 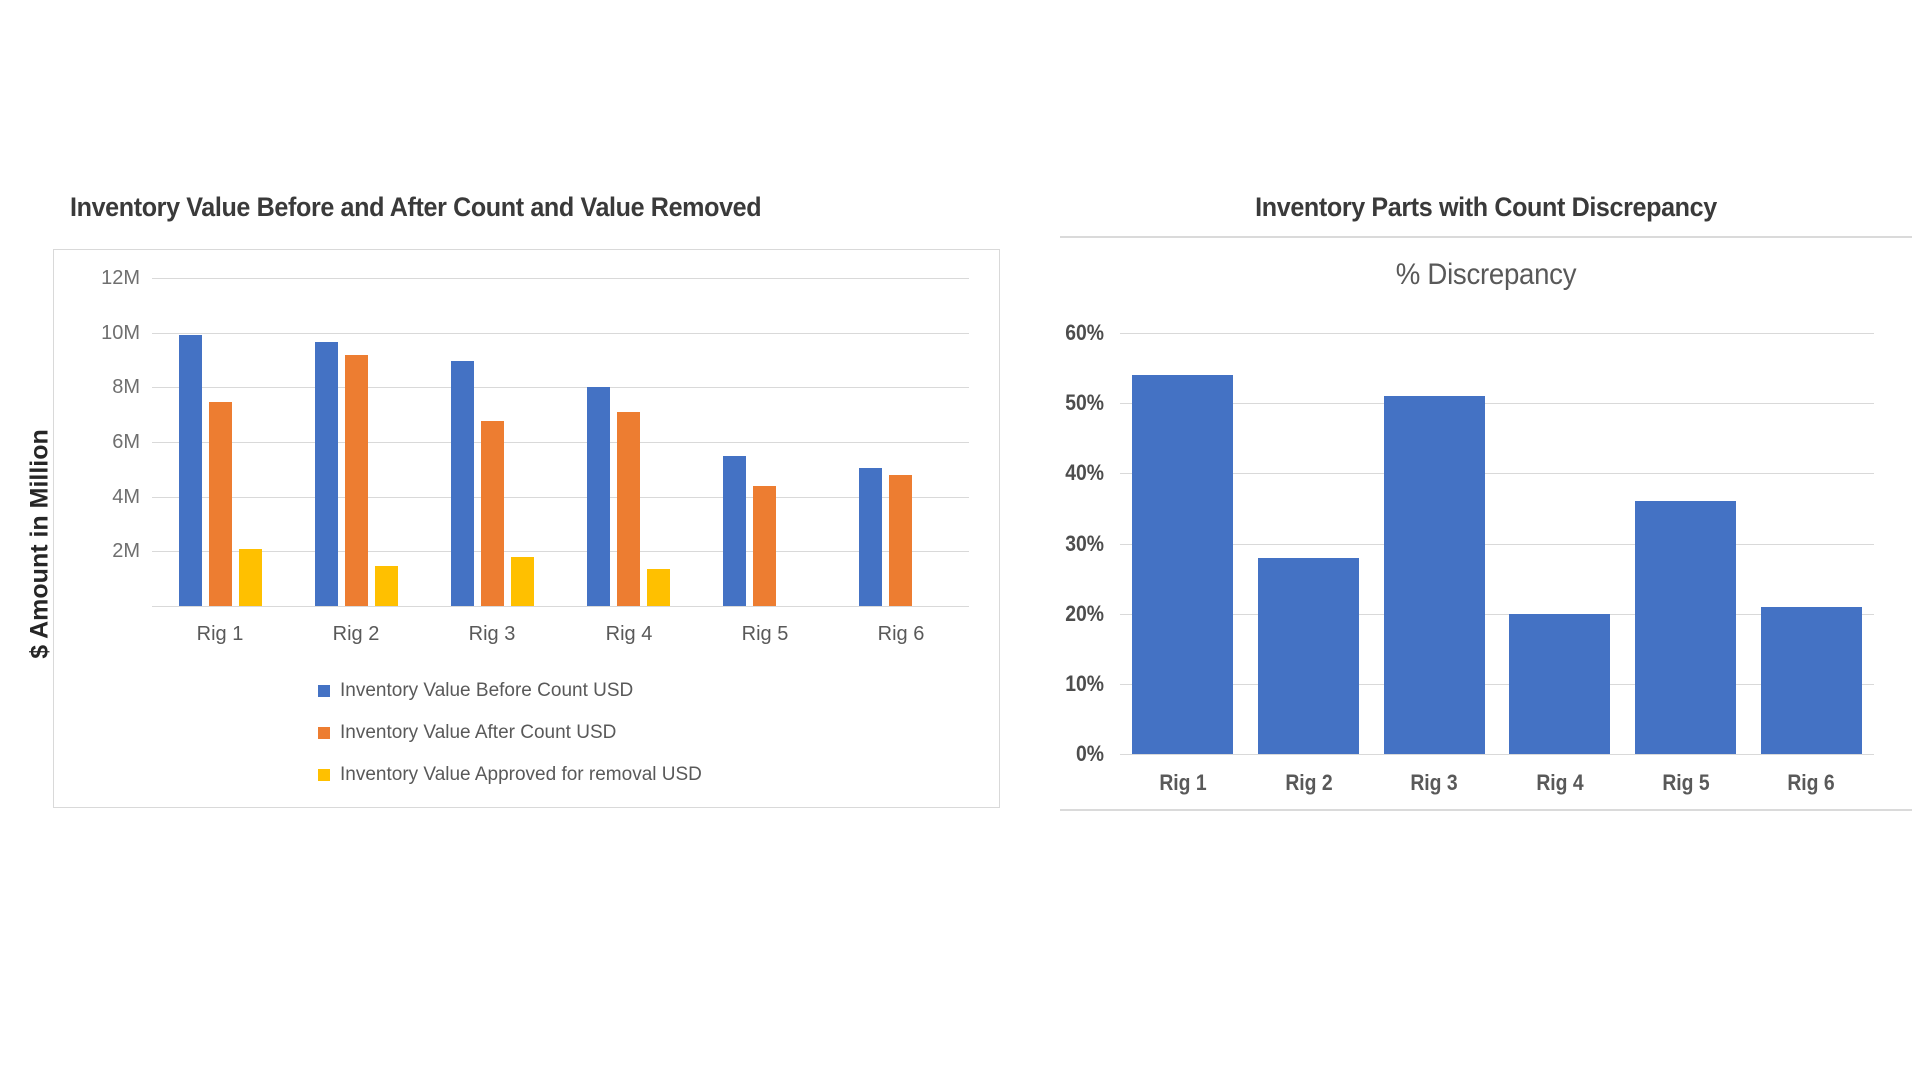 I want to click on bar-rig-1-removed, so click(x=250, y=577).